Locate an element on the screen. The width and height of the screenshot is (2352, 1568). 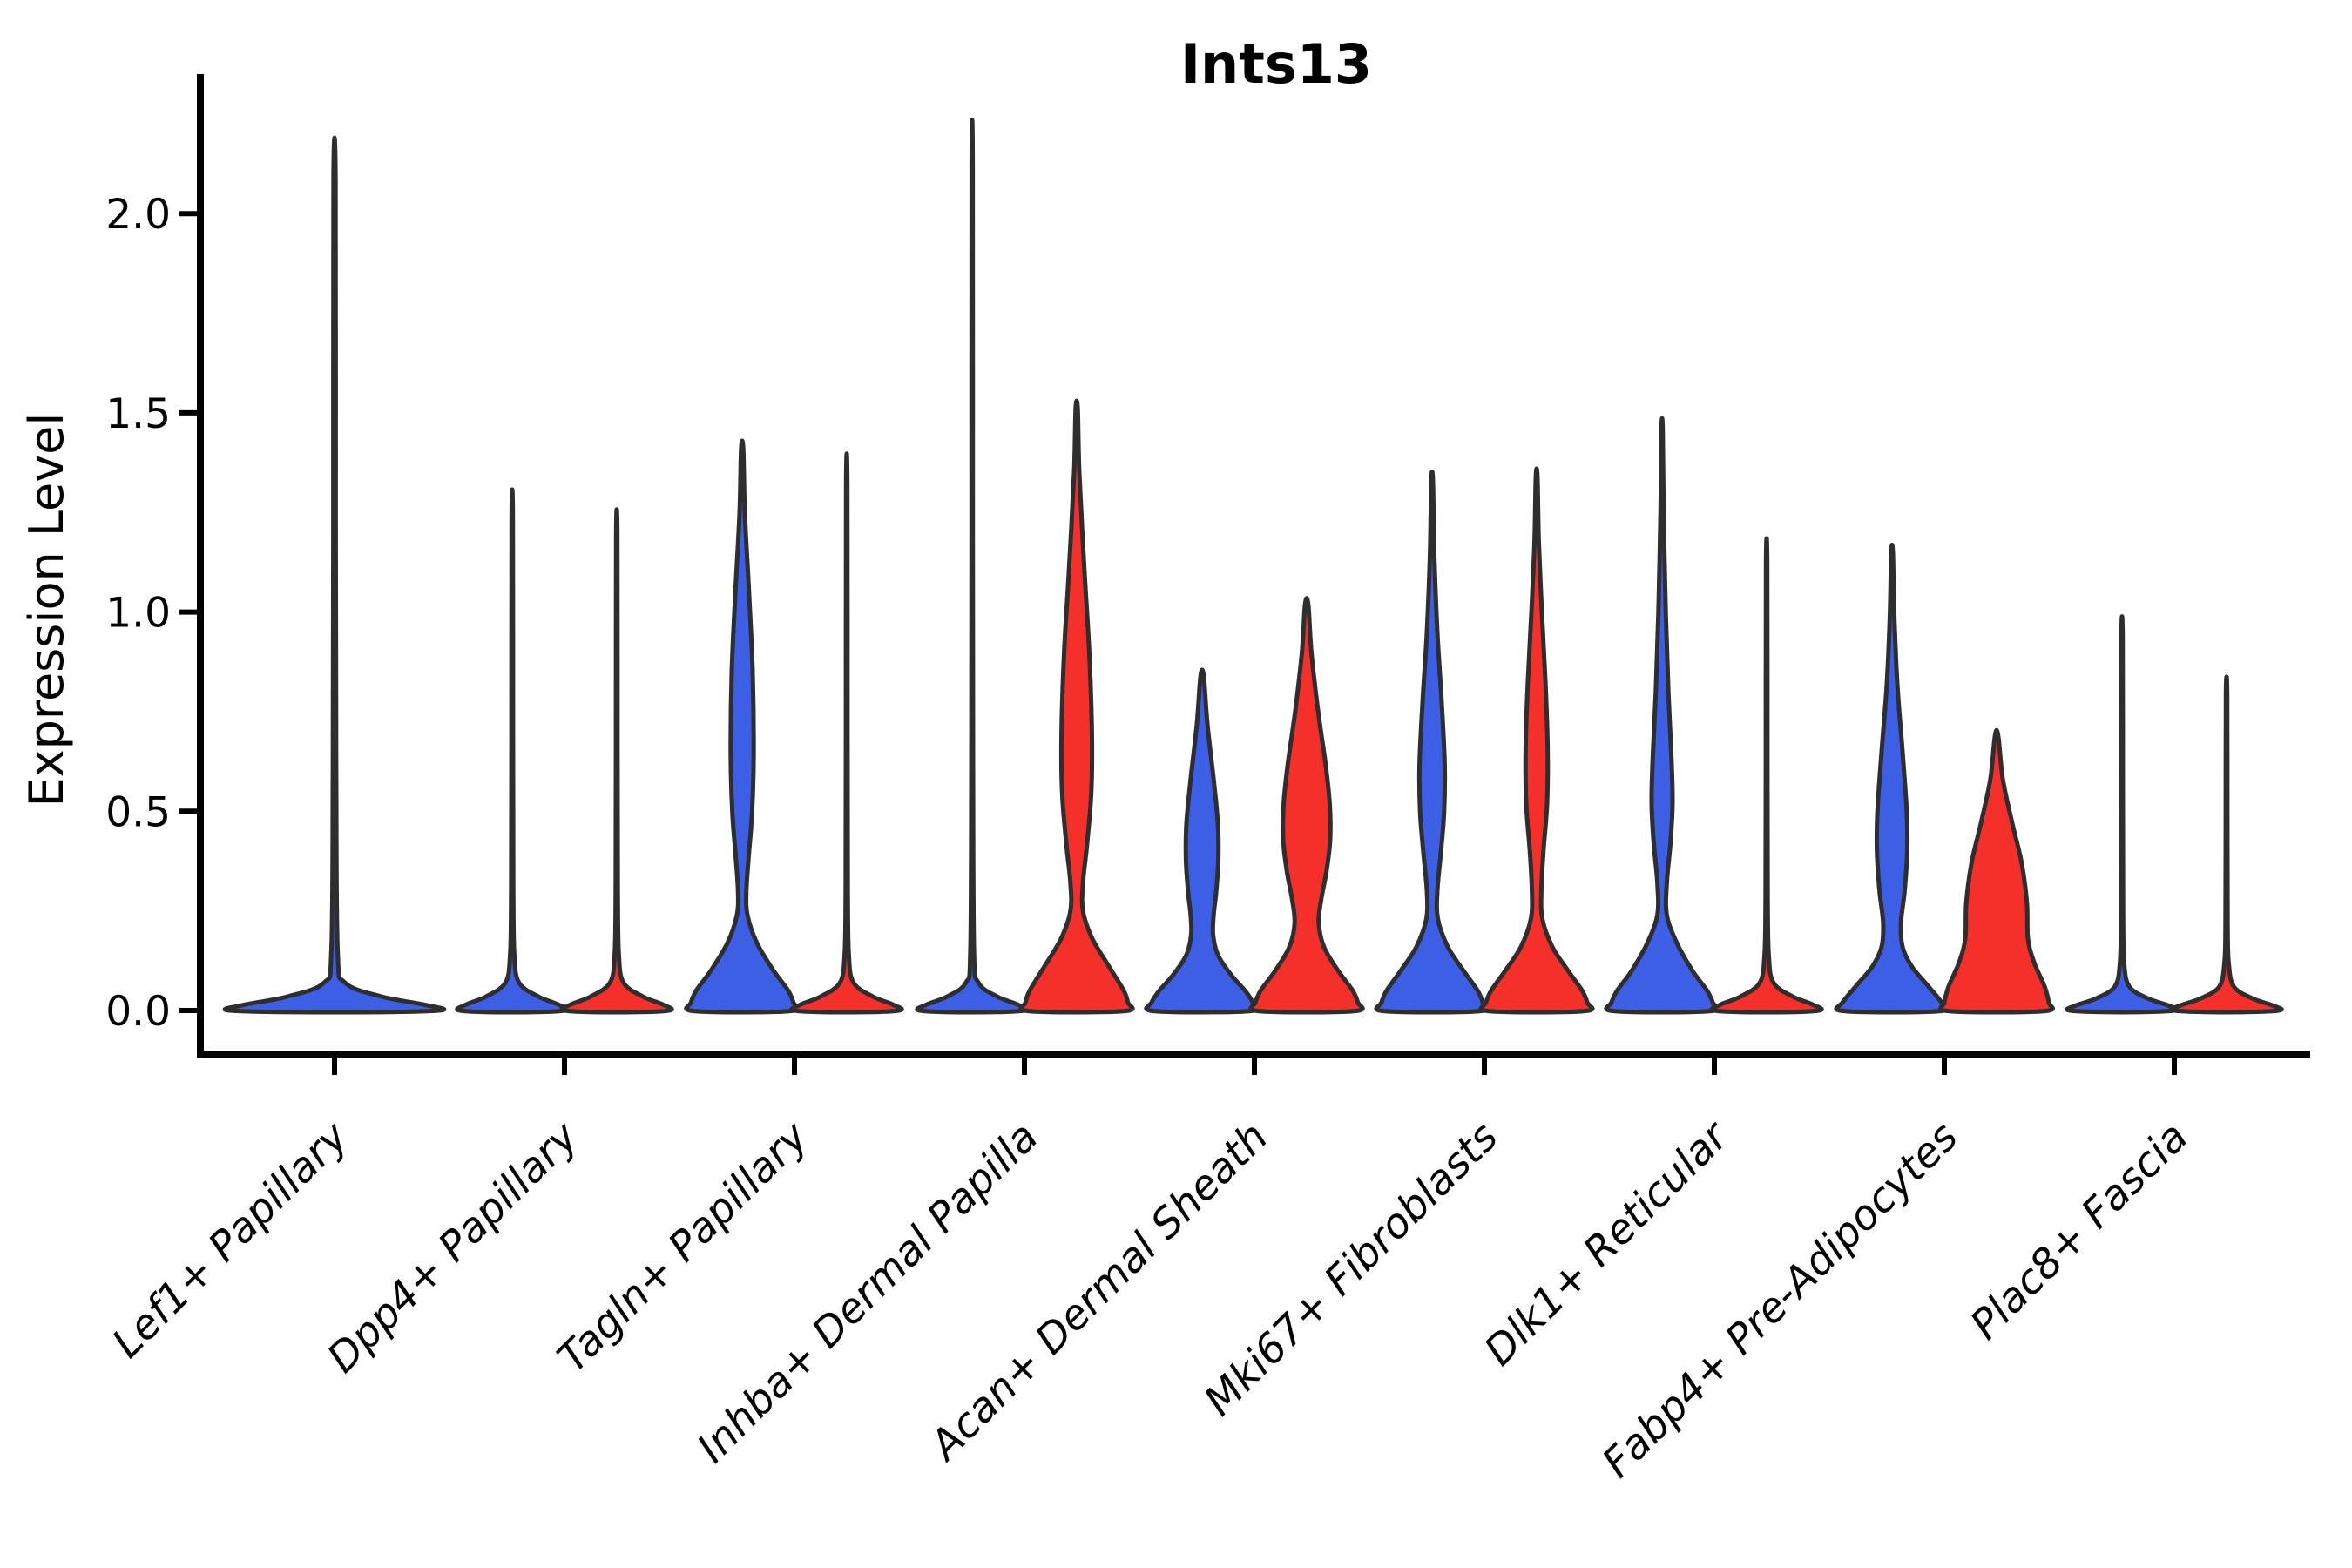
violin-shape-7-right is located at coordinates (1997, 871).